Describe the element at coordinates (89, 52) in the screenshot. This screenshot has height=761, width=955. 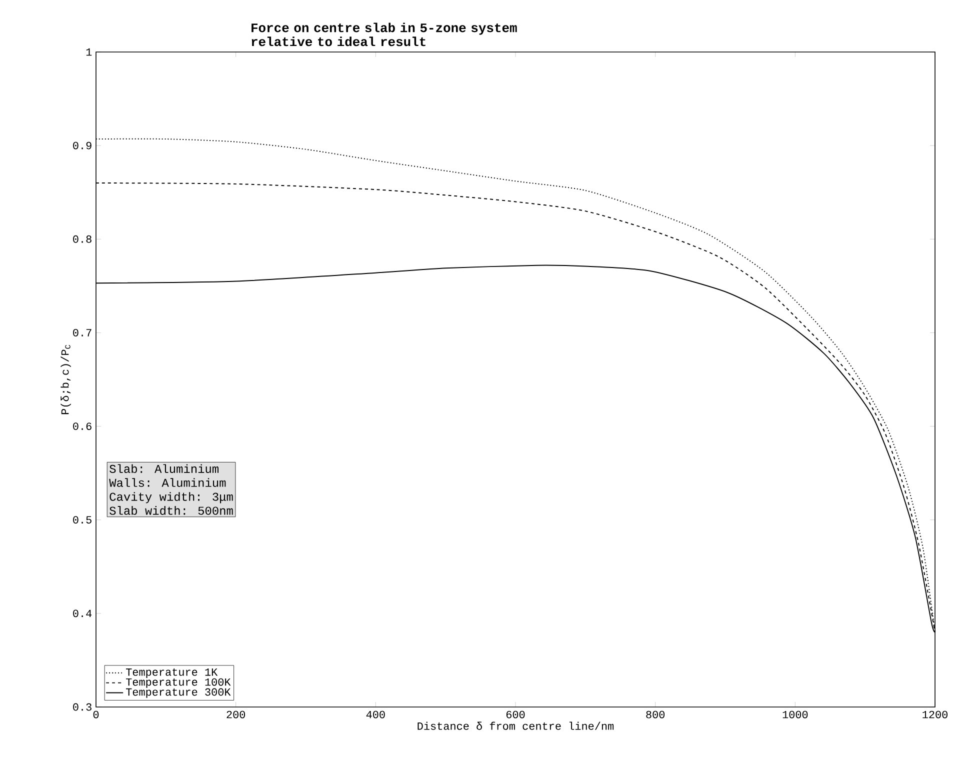
I see `y-tick-label: 1` at that location.